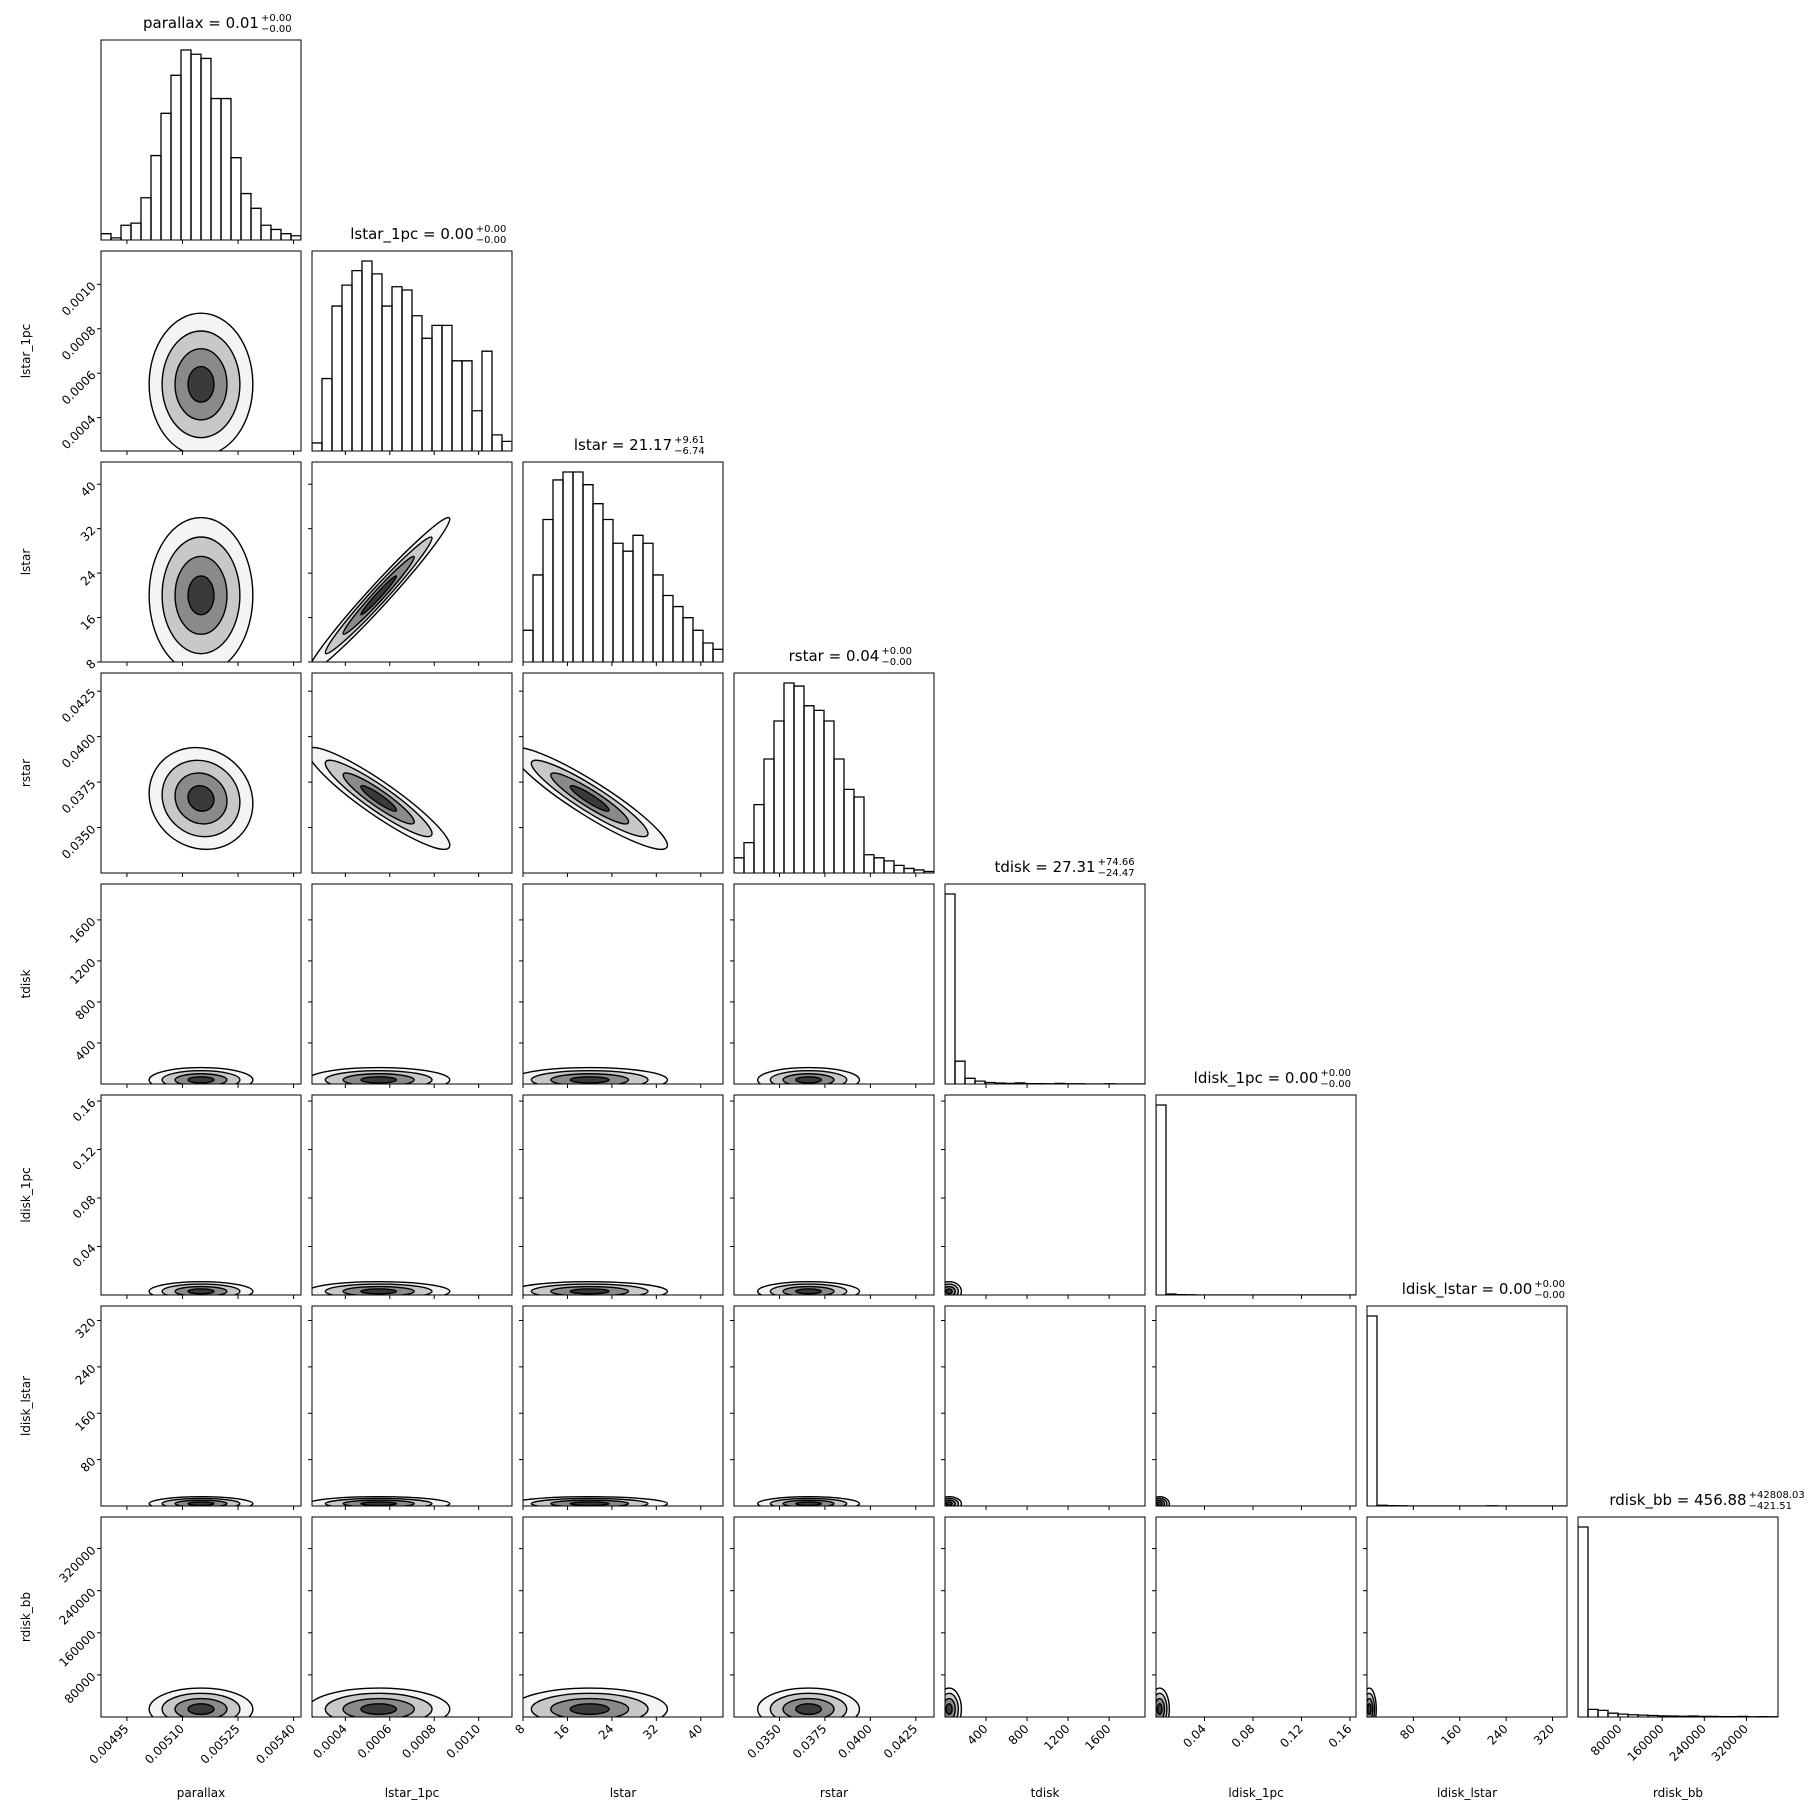 This screenshot has width=1809, height=1809. What do you see at coordinates (330, 1742) in the screenshot?
I see `x-tick-label: 0.0004` at bounding box center [330, 1742].